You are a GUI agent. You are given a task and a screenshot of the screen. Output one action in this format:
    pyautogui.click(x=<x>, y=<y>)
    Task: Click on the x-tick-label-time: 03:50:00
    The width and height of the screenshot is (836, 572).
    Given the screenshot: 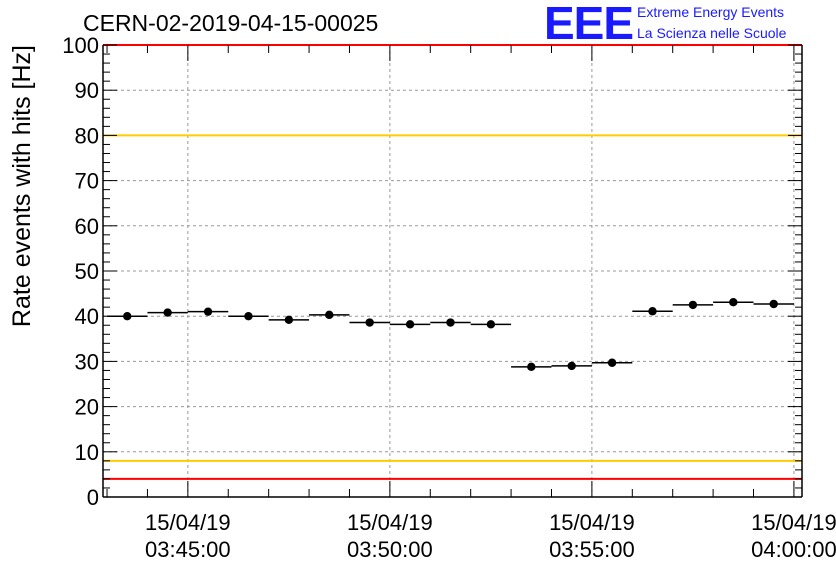 What is the action you would take?
    pyautogui.click(x=390, y=549)
    